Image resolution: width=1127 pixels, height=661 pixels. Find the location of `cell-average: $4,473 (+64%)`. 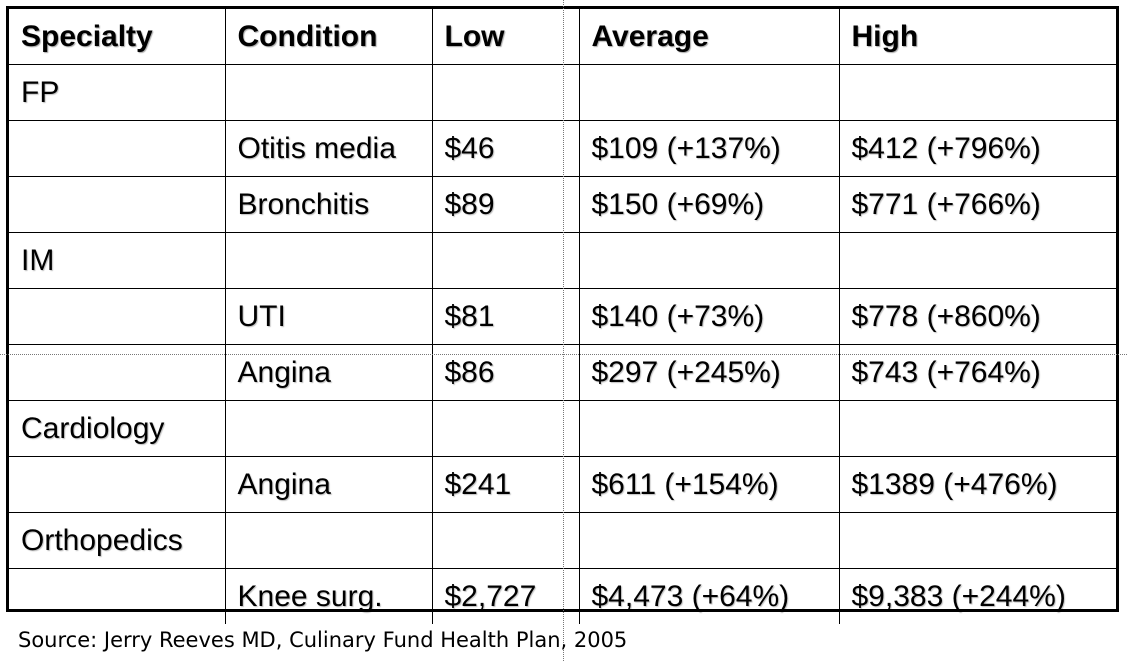

cell-average: $4,473 (+64%) is located at coordinates (709, 596).